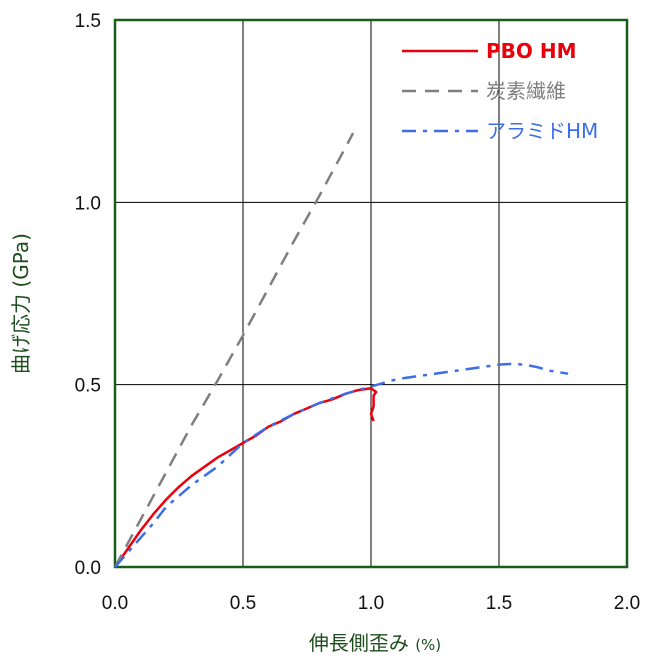 This screenshot has height=661, width=657. Describe the element at coordinates (88, 203) in the screenshot. I see `y-tick-label: 1.0` at that location.